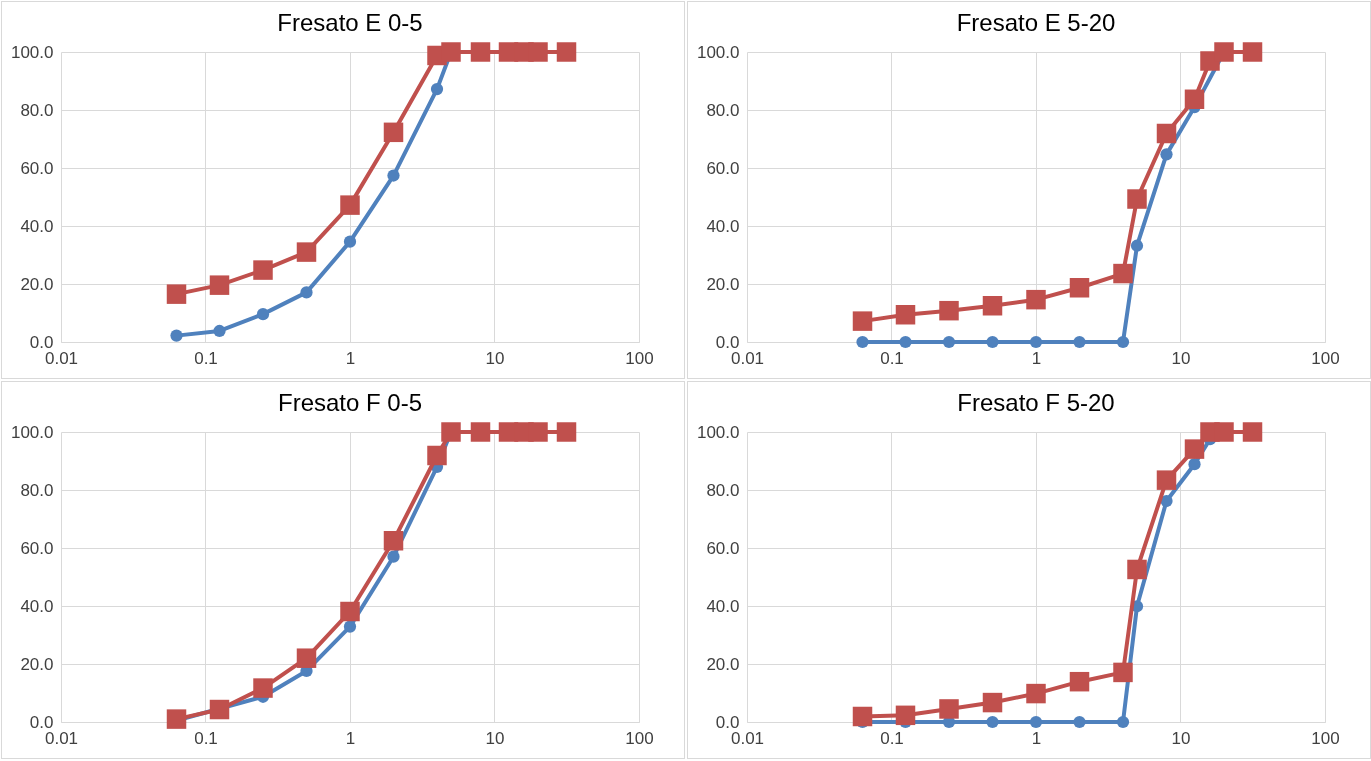 The image size is (1371, 761). I want to click on chart-title: Fresato E 5-20, so click(1036, 23).